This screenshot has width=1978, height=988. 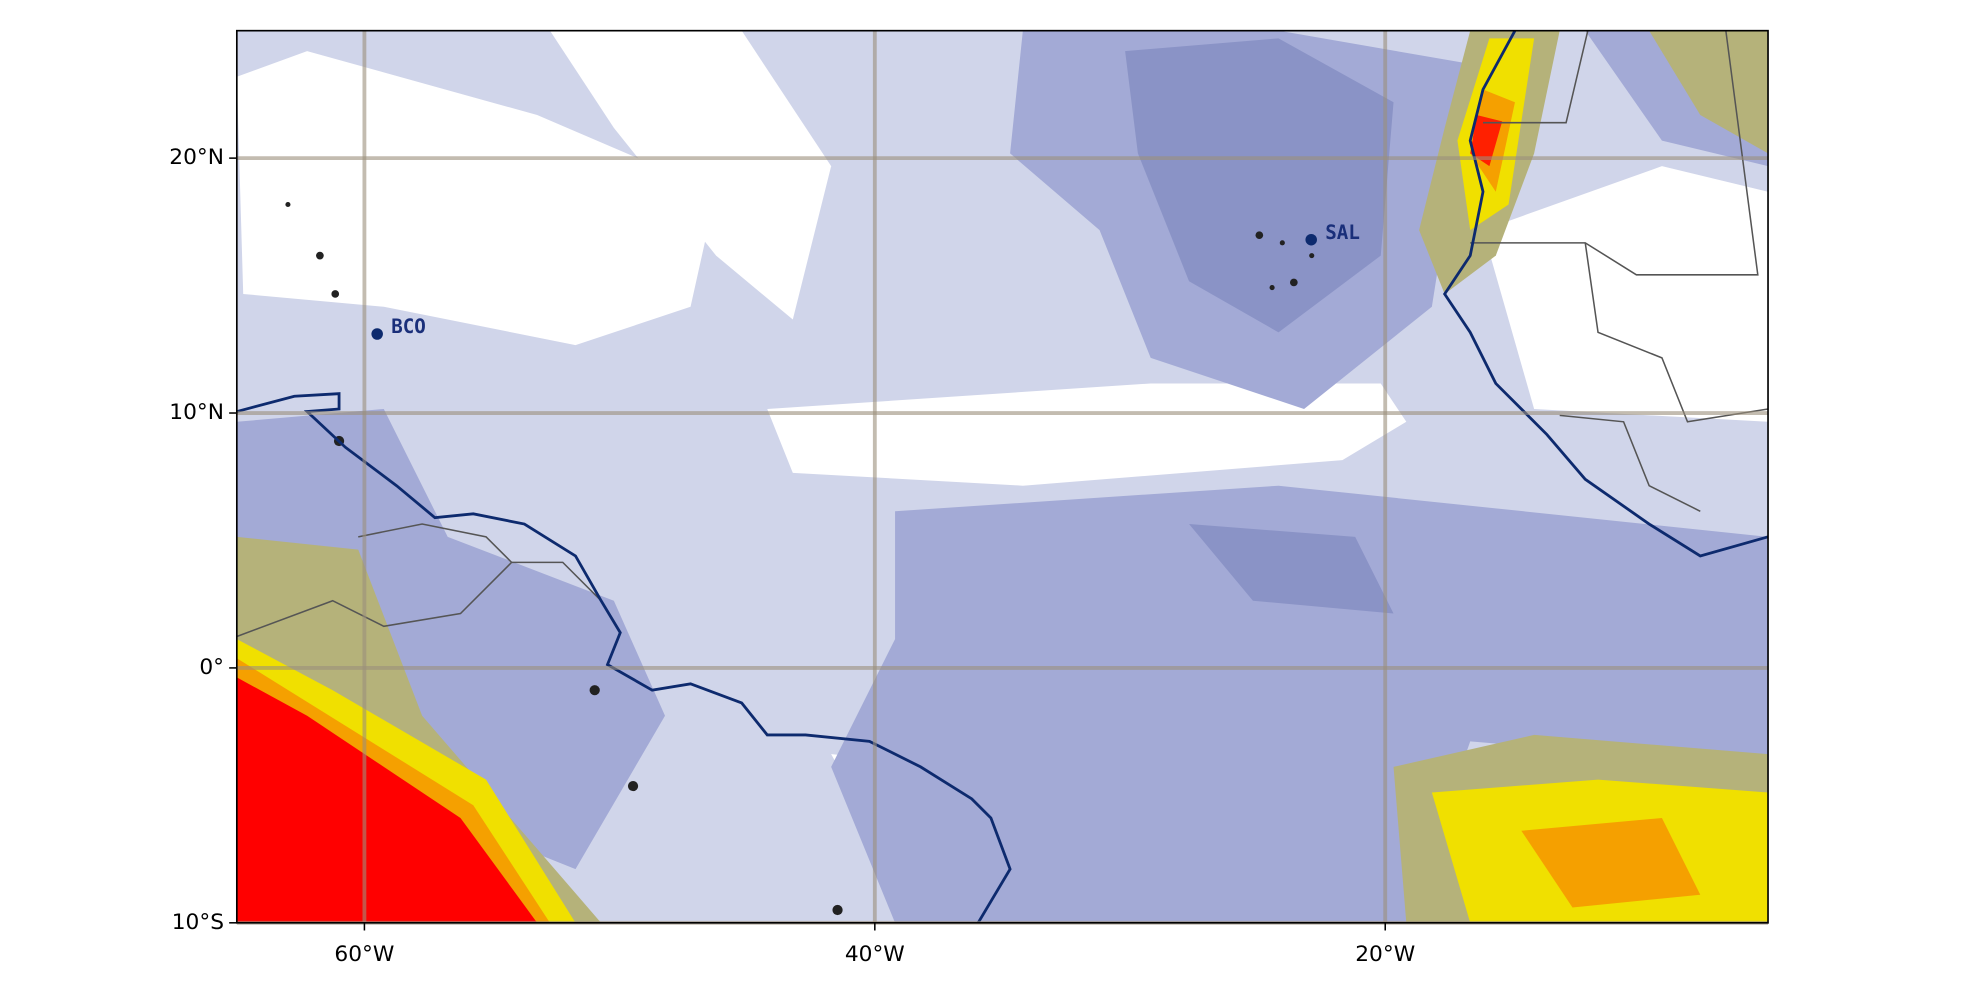 I want to click on station-label: BCO, so click(x=408, y=326).